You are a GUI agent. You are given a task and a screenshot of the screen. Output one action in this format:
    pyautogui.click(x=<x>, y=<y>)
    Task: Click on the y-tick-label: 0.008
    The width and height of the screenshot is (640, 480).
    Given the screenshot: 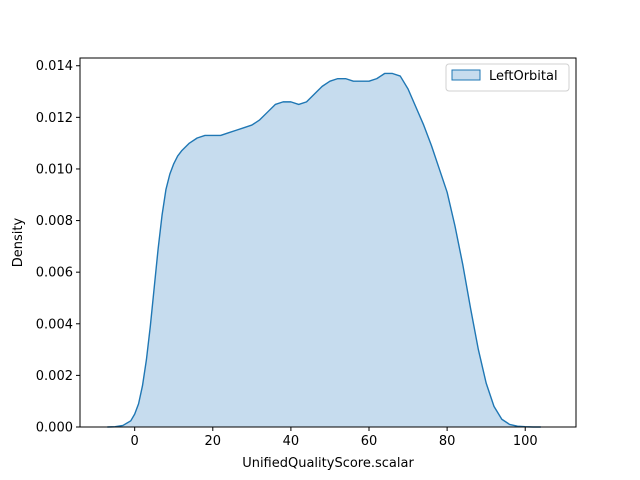 What is the action you would take?
    pyautogui.click(x=54, y=221)
    